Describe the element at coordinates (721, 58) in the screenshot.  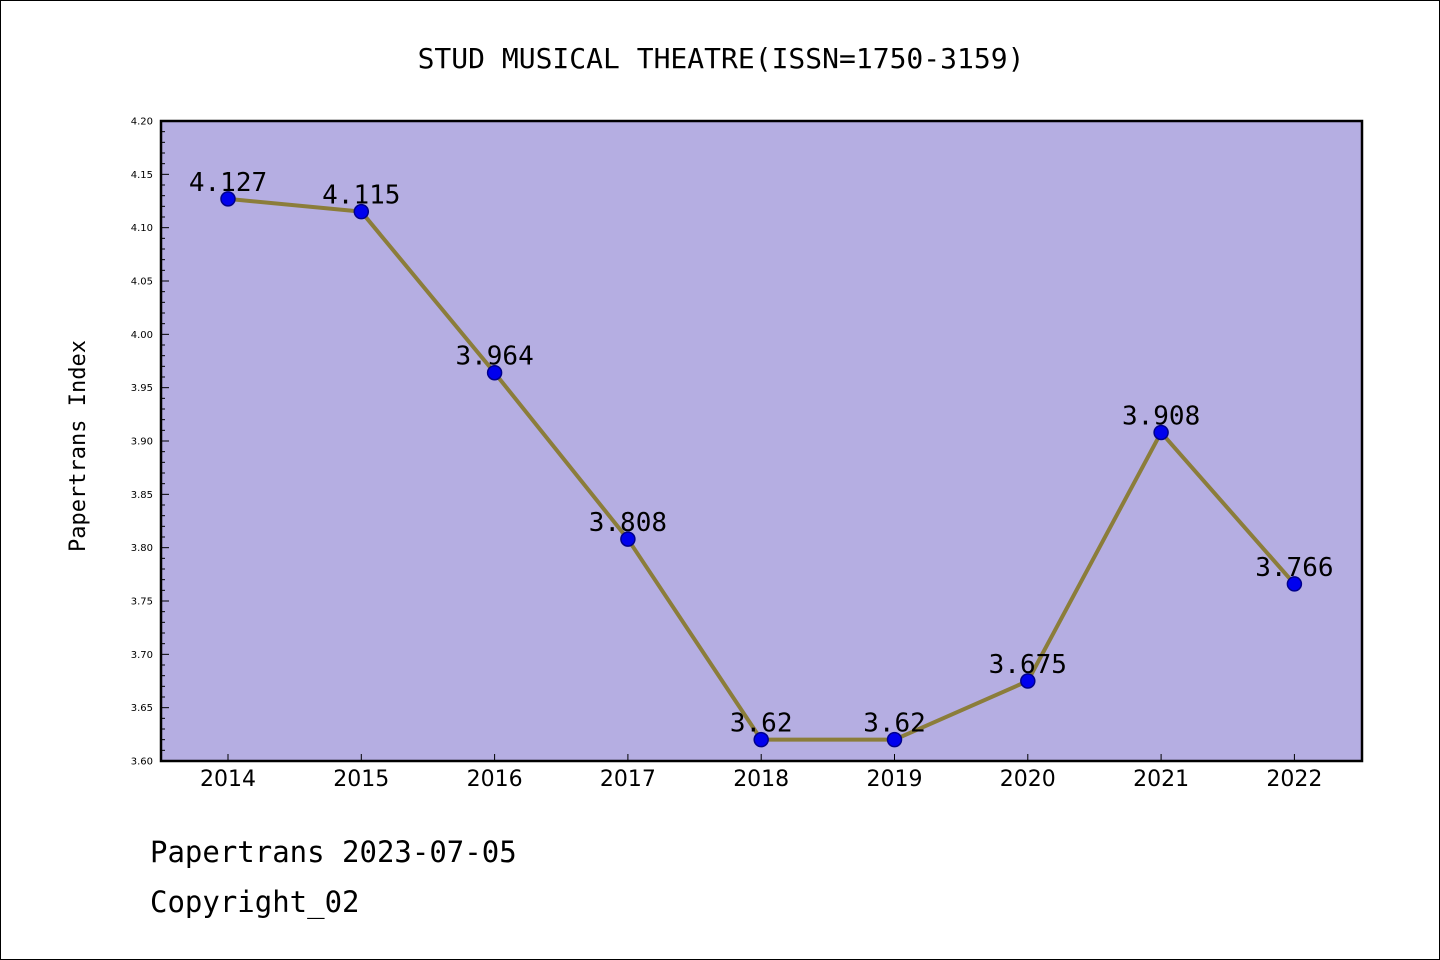
I see `chart-title: STUD MUSICAL THEATRE(ISSN=1750-3159)` at that location.